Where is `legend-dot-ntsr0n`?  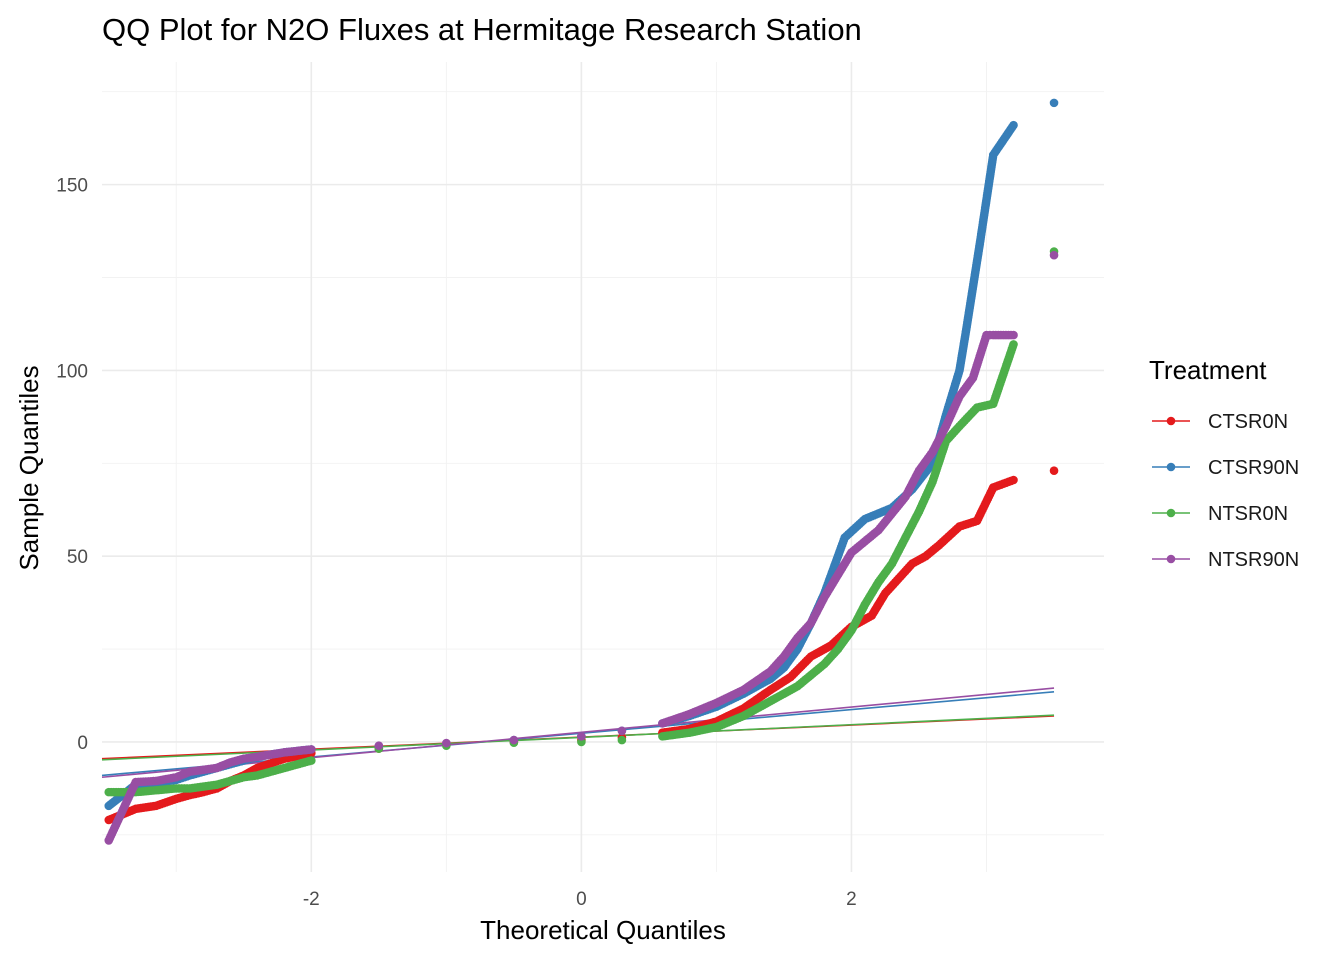
legend-dot-ntsr0n is located at coordinates (1171, 513).